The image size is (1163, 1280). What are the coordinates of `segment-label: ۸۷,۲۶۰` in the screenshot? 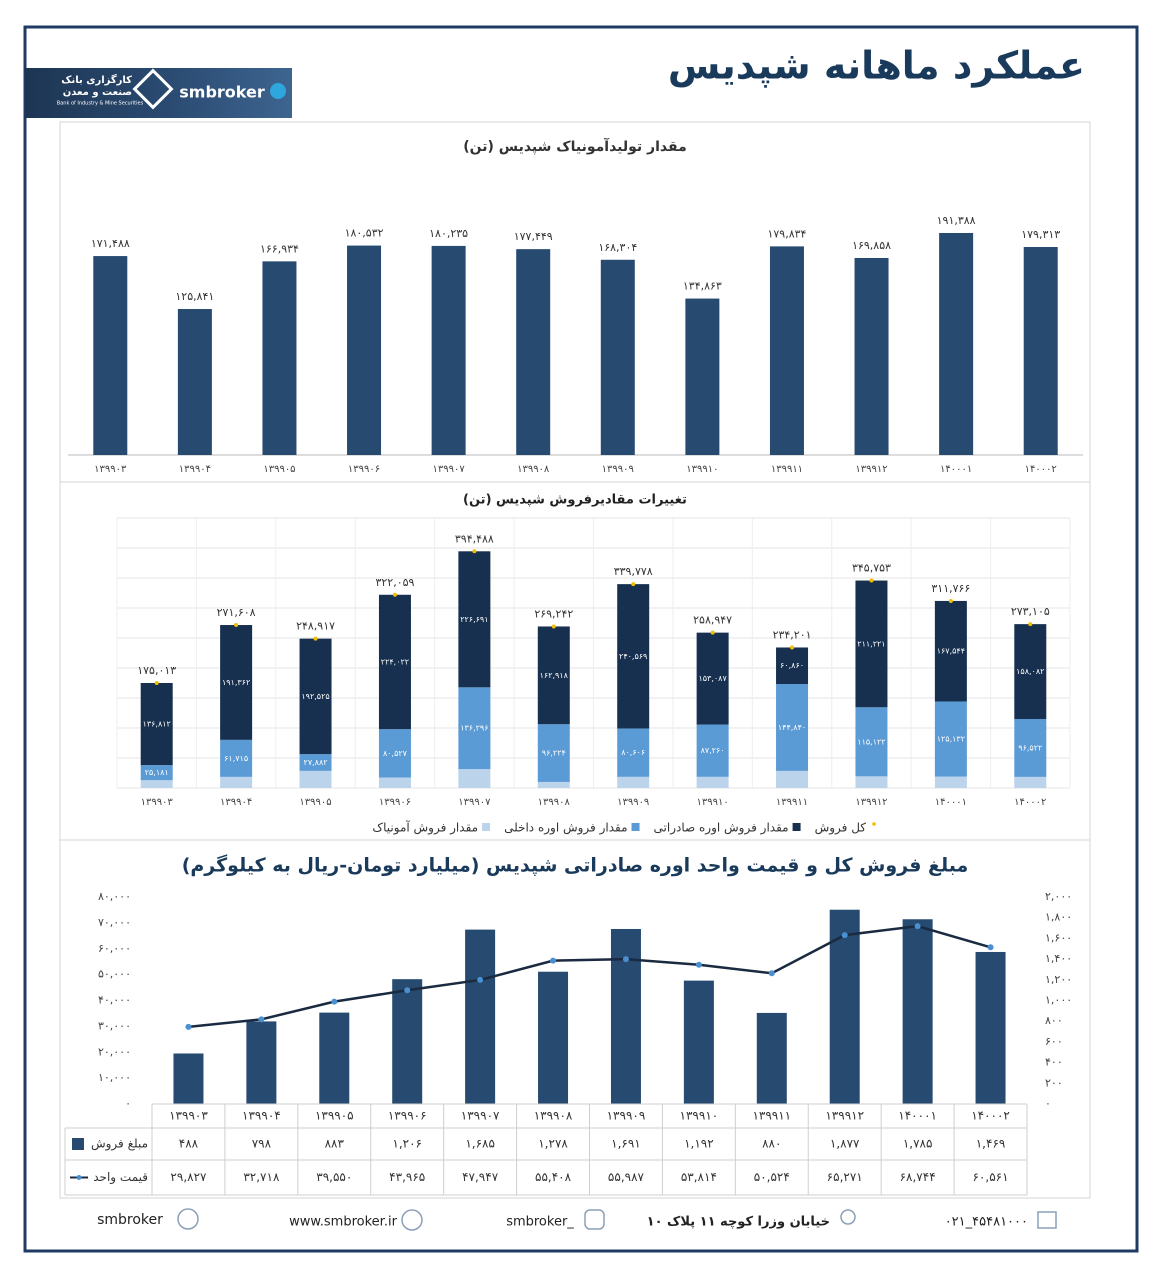 It's located at (713, 750).